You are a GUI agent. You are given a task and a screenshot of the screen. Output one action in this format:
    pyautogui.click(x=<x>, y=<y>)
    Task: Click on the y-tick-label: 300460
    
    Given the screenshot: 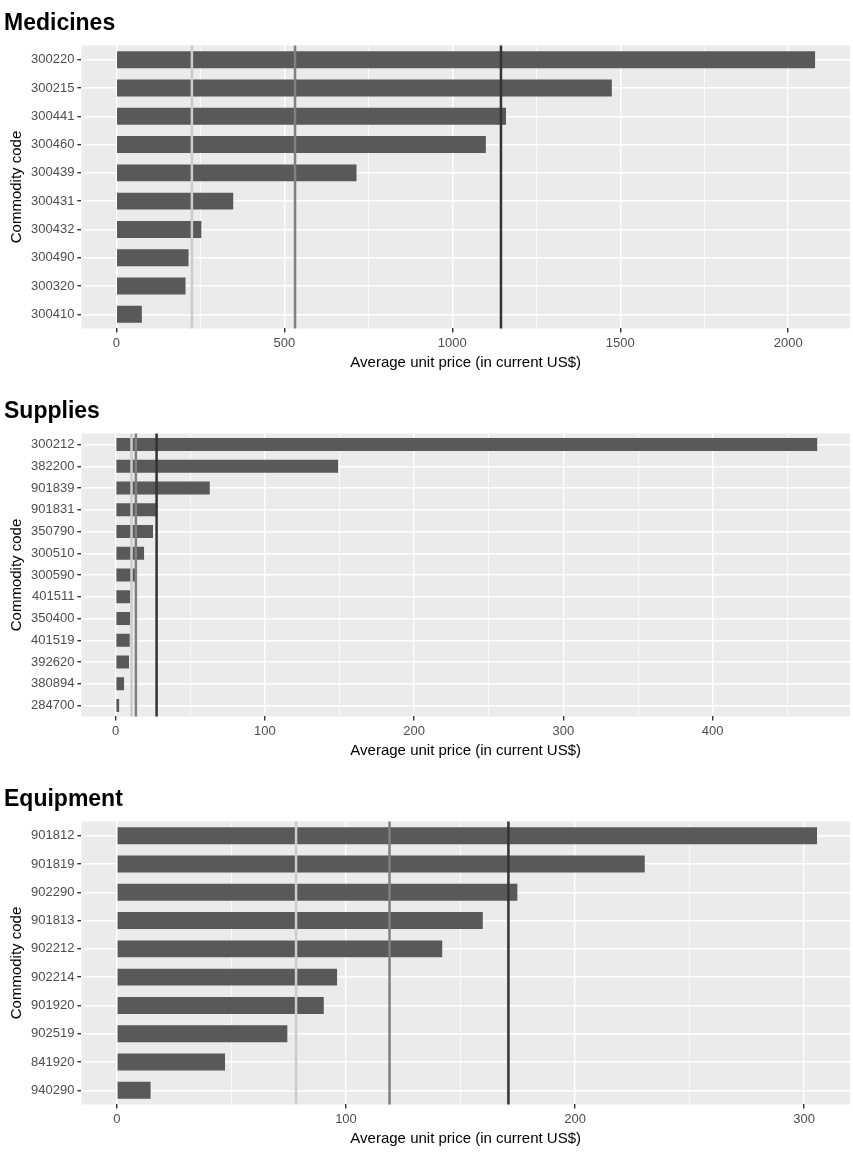 What is the action you would take?
    pyautogui.click(x=52, y=144)
    